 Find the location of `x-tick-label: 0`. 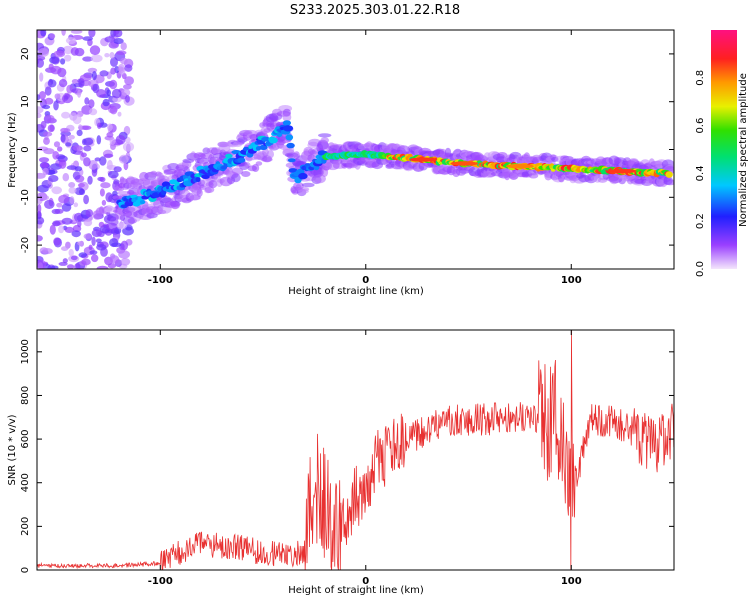

x-tick-label: 0 is located at coordinates (365, 280).